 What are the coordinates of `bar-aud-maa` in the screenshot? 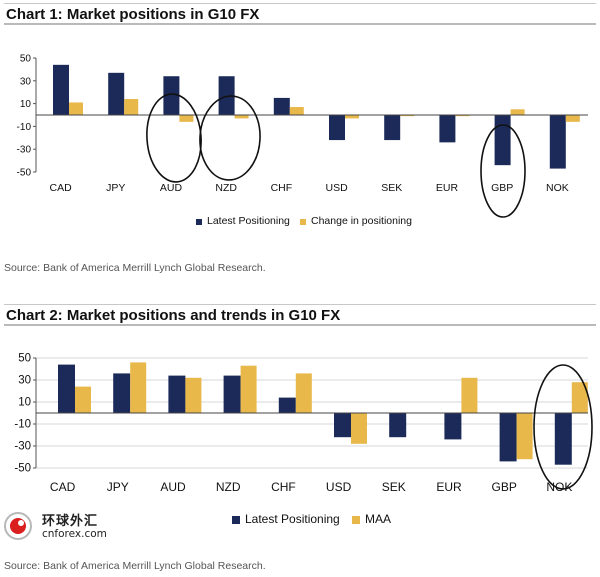 It's located at (193, 395).